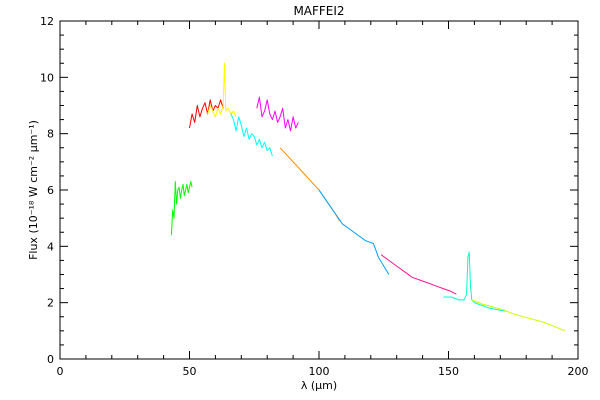 The height and width of the screenshot is (400, 600). I want to click on chart-title: MAFFEI2, so click(318, 11).